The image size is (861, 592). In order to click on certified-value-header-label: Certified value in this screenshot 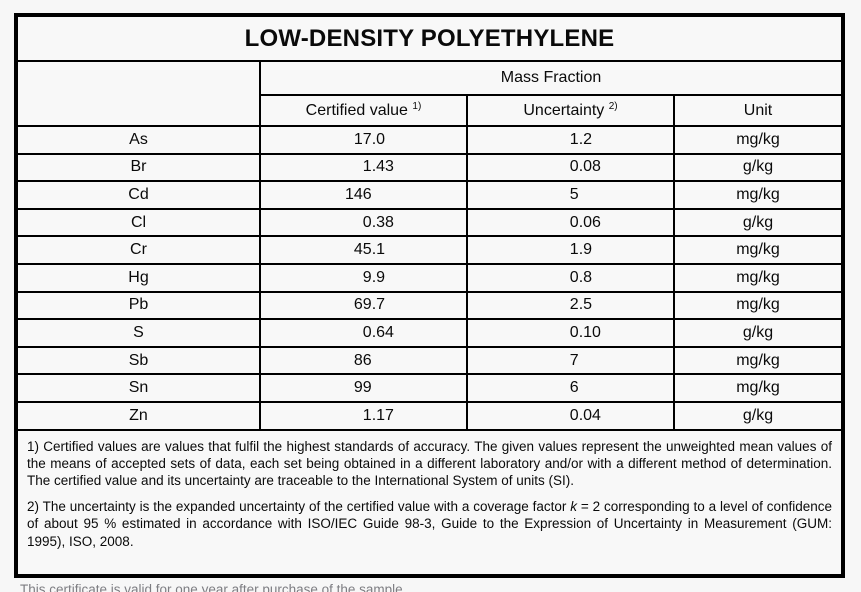, I will do `click(356, 110)`.